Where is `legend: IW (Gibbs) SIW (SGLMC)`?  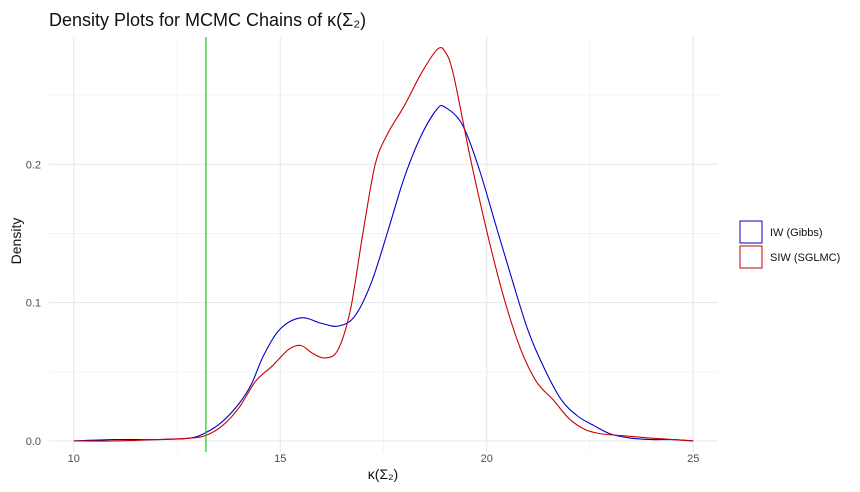
legend: IW (Gibbs) SIW (SGLMC) is located at coordinates (789, 244).